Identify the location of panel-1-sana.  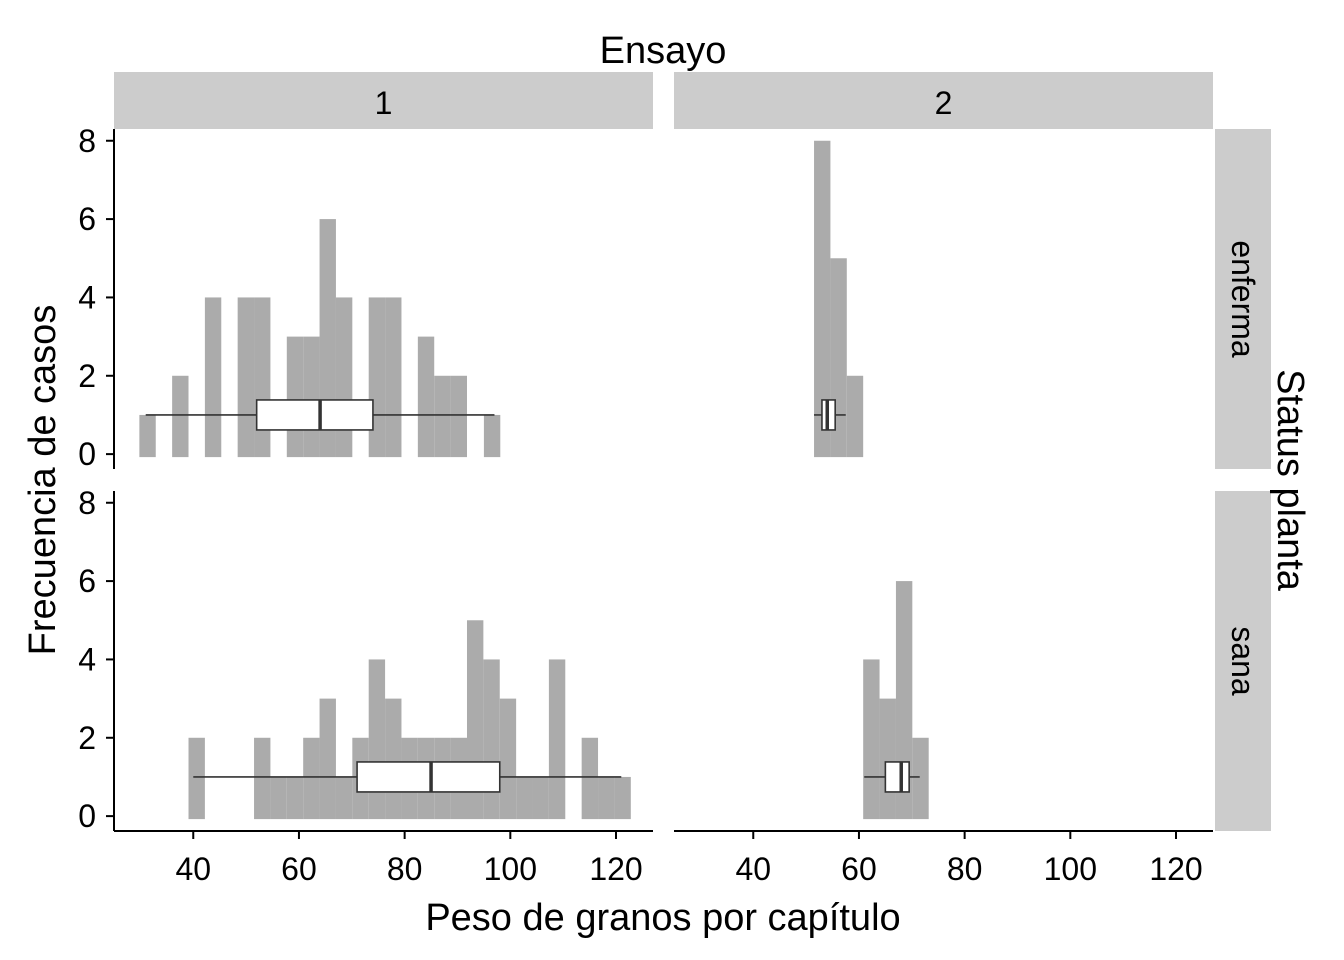
(409, 720).